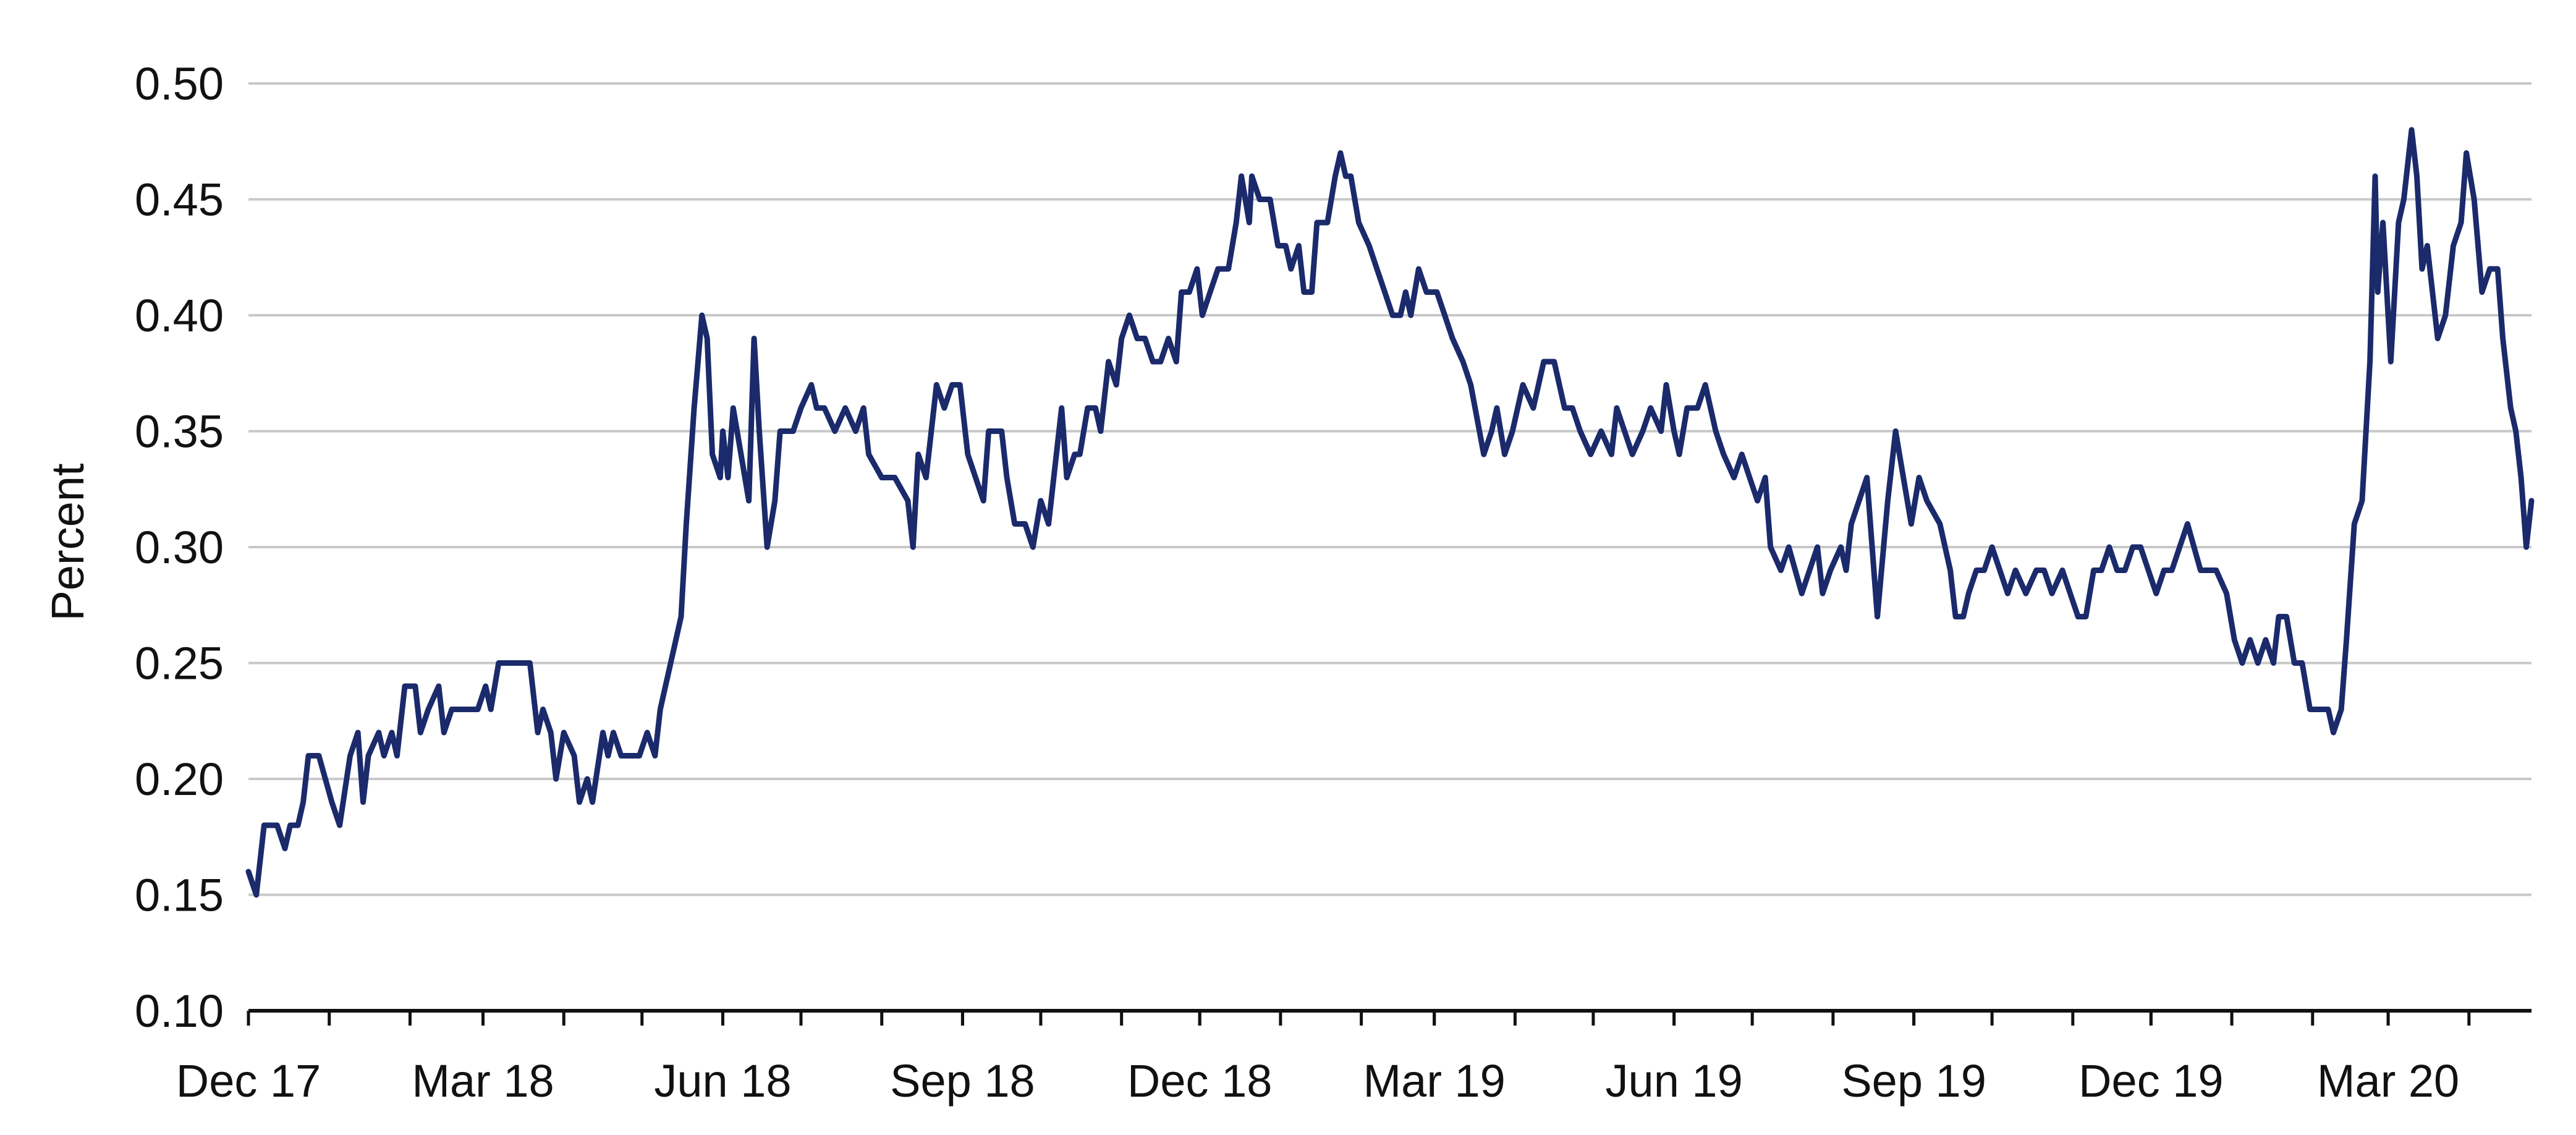 The width and height of the screenshot is (2576, 1135). What do you see at coordinates (179, 895) in the screenshot?
I see `y-tick-label: 0.15` at bounding box center [179, 895].